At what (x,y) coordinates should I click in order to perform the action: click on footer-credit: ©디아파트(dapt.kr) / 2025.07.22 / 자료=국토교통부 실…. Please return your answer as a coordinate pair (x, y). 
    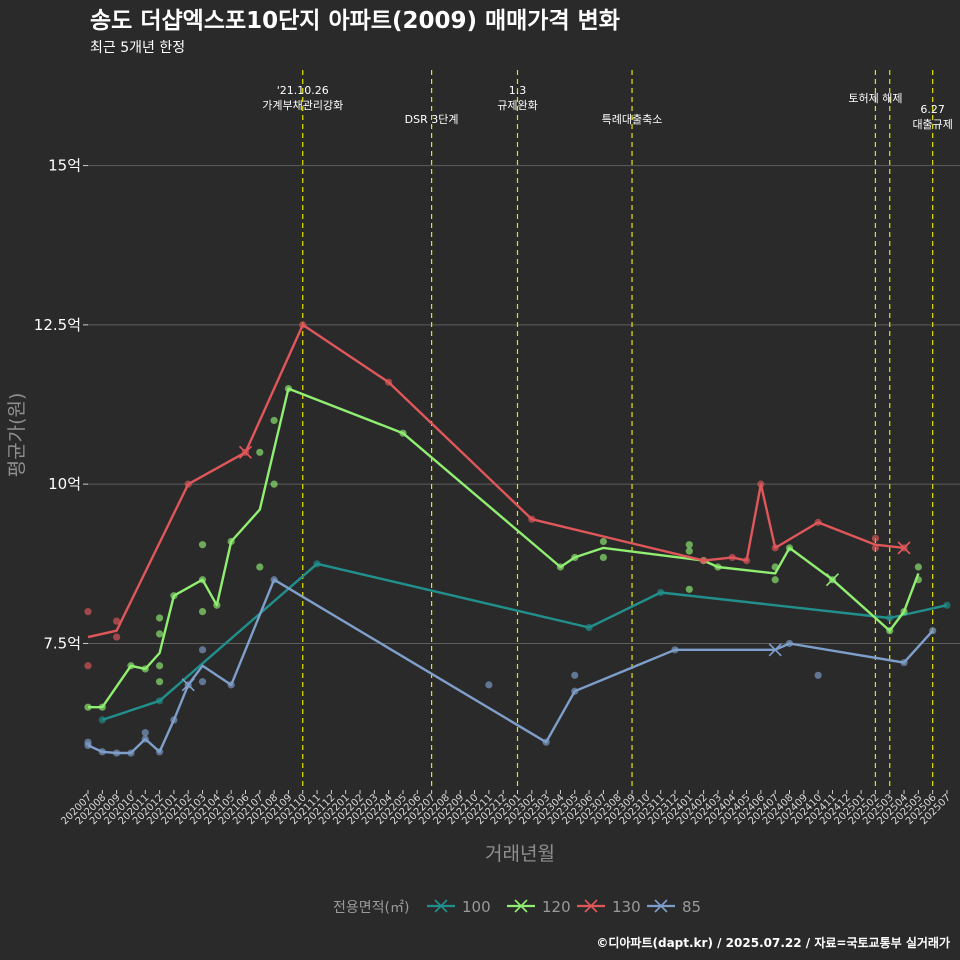
    Looking at the image, I should click on (773, 942).